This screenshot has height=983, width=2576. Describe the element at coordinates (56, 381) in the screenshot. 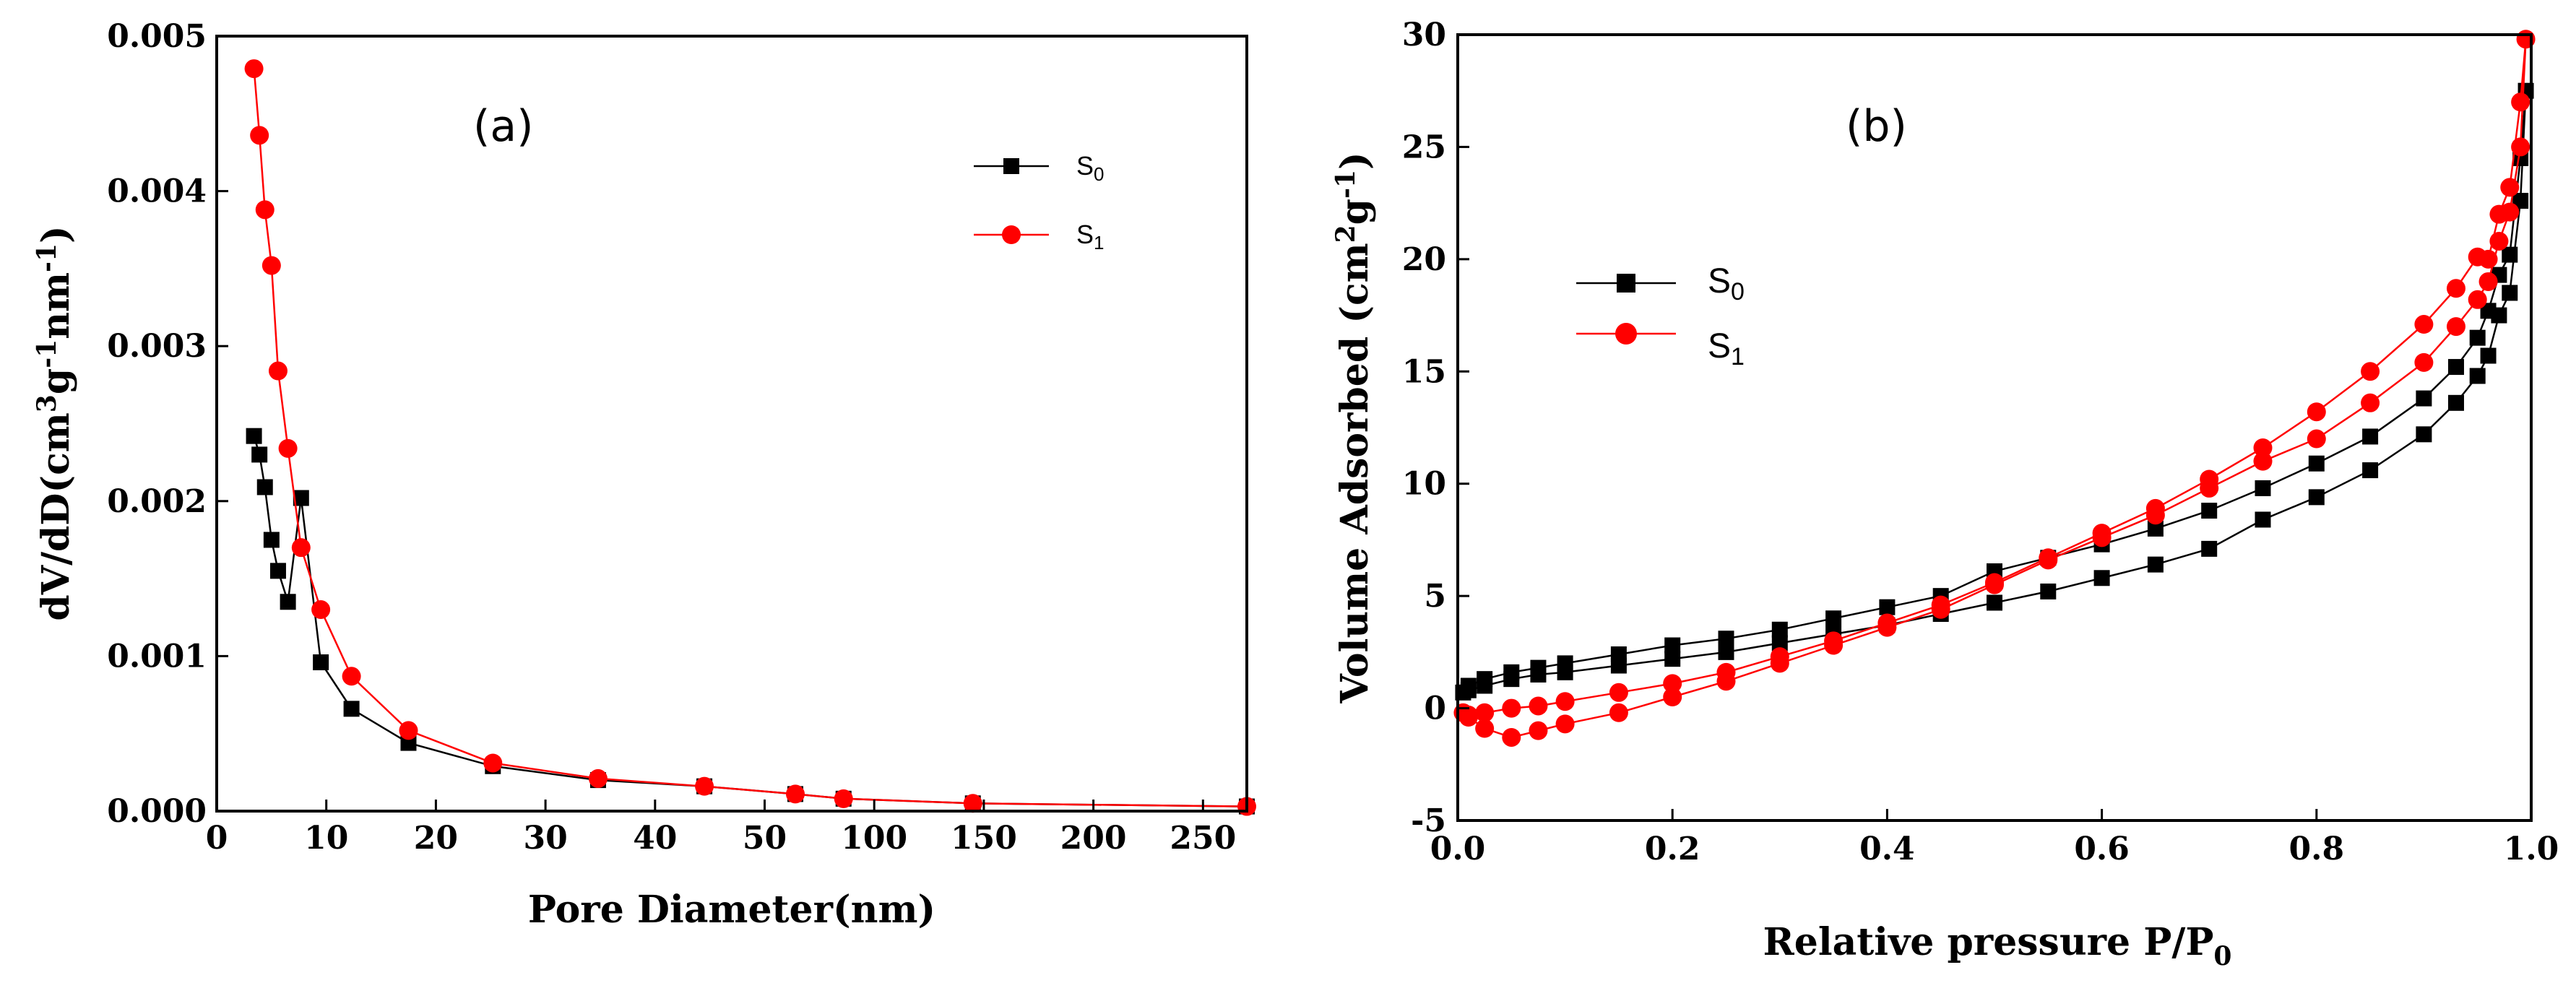

I see `chart-a-y-label-mid1: g` at that location.